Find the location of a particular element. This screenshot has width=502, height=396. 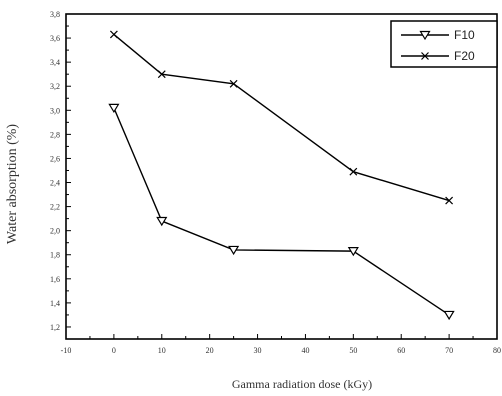

y-axis-label: Water absorption (%) is located at coordinates (12, 184).